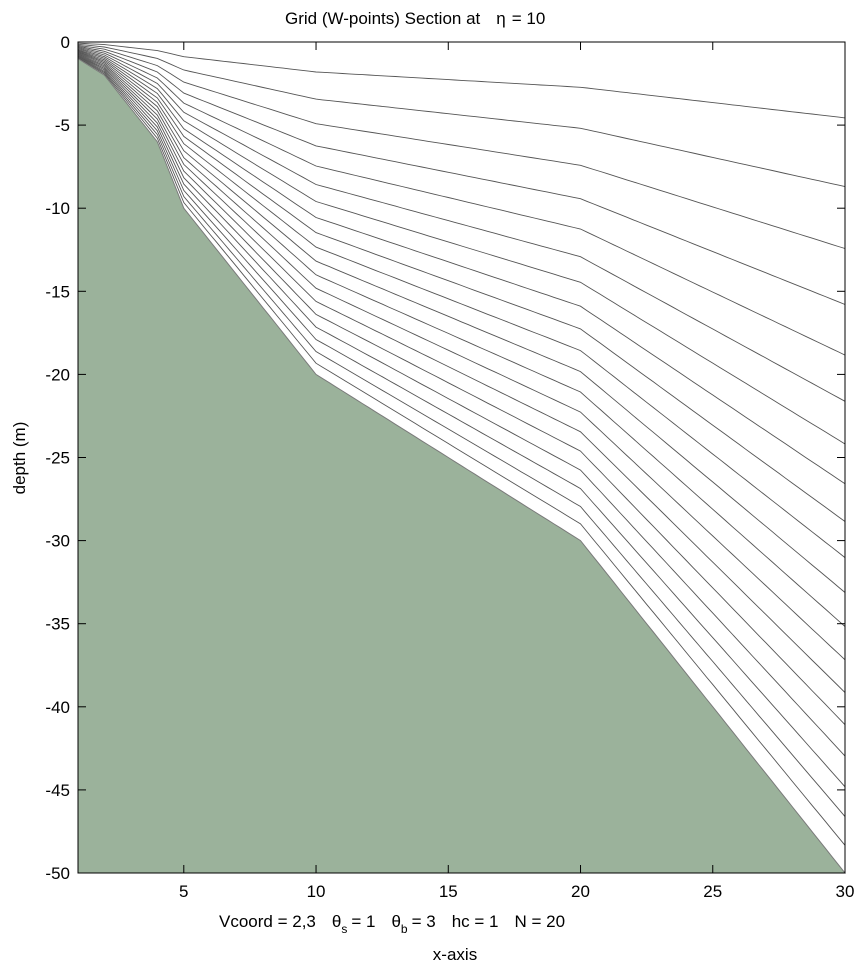 This screenshot has width=865, height=970. I want to click on y-tick-label: -30, so click(57, 541).